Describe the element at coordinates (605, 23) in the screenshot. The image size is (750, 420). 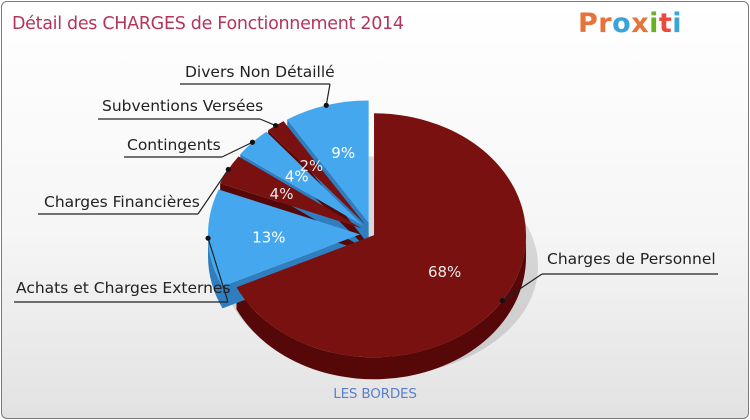
I see `logo-letter: r` at that location.